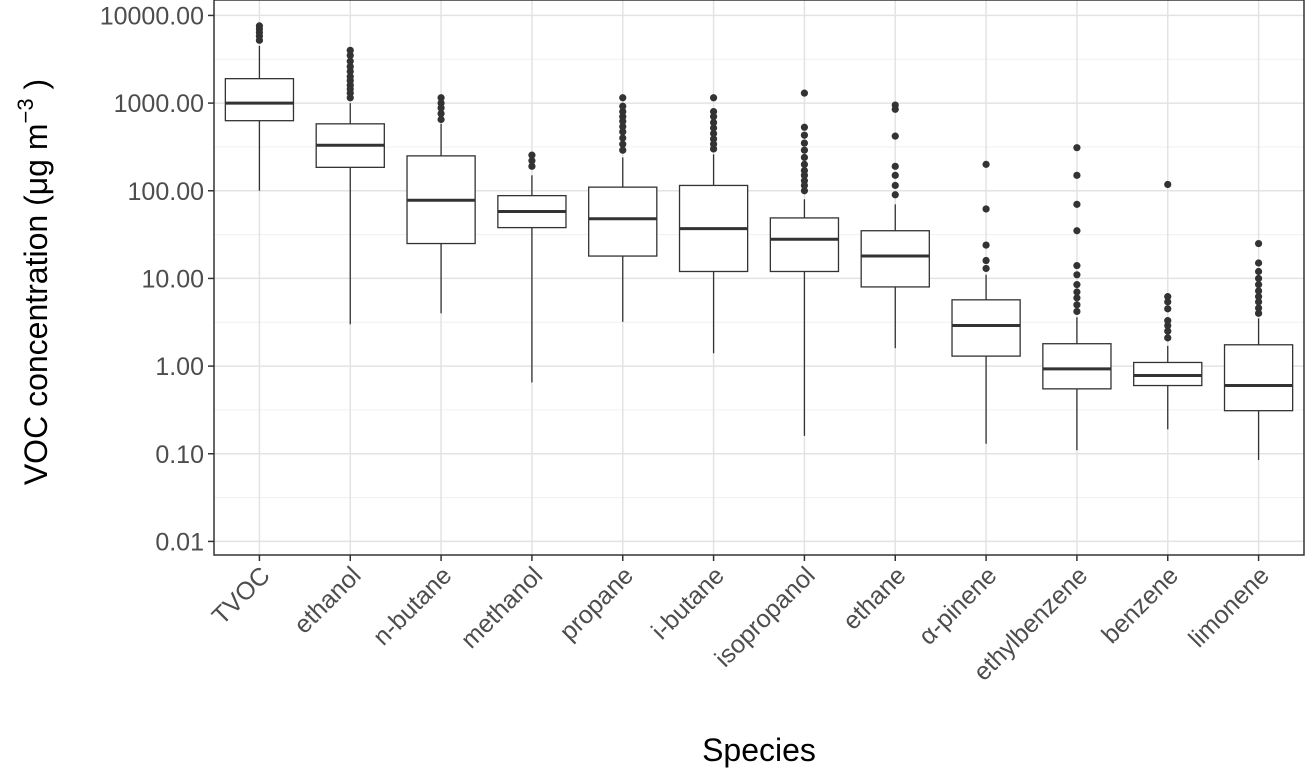 The image size is (1311, 774). What do you see at coordinates (241, 595) in the screenshot?
I see `x-tick-label: TVOC` at bounding box center [241, 595].